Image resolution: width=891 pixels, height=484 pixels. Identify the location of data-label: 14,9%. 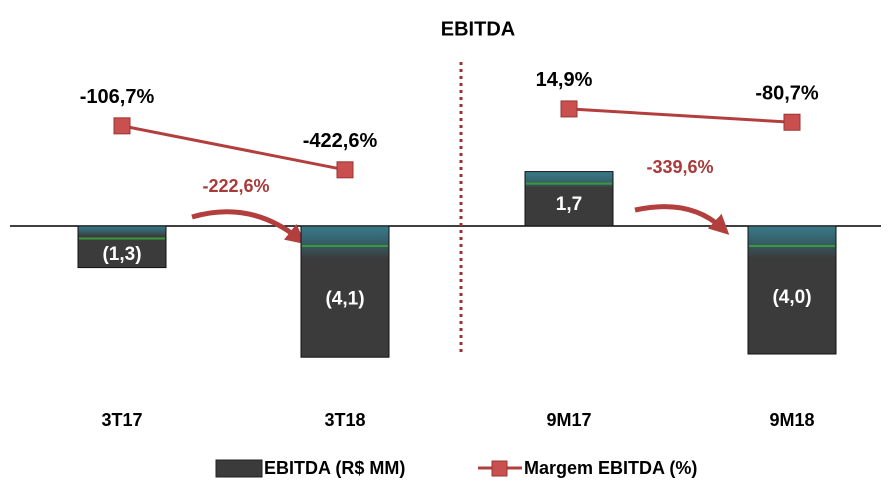
(564, 80).